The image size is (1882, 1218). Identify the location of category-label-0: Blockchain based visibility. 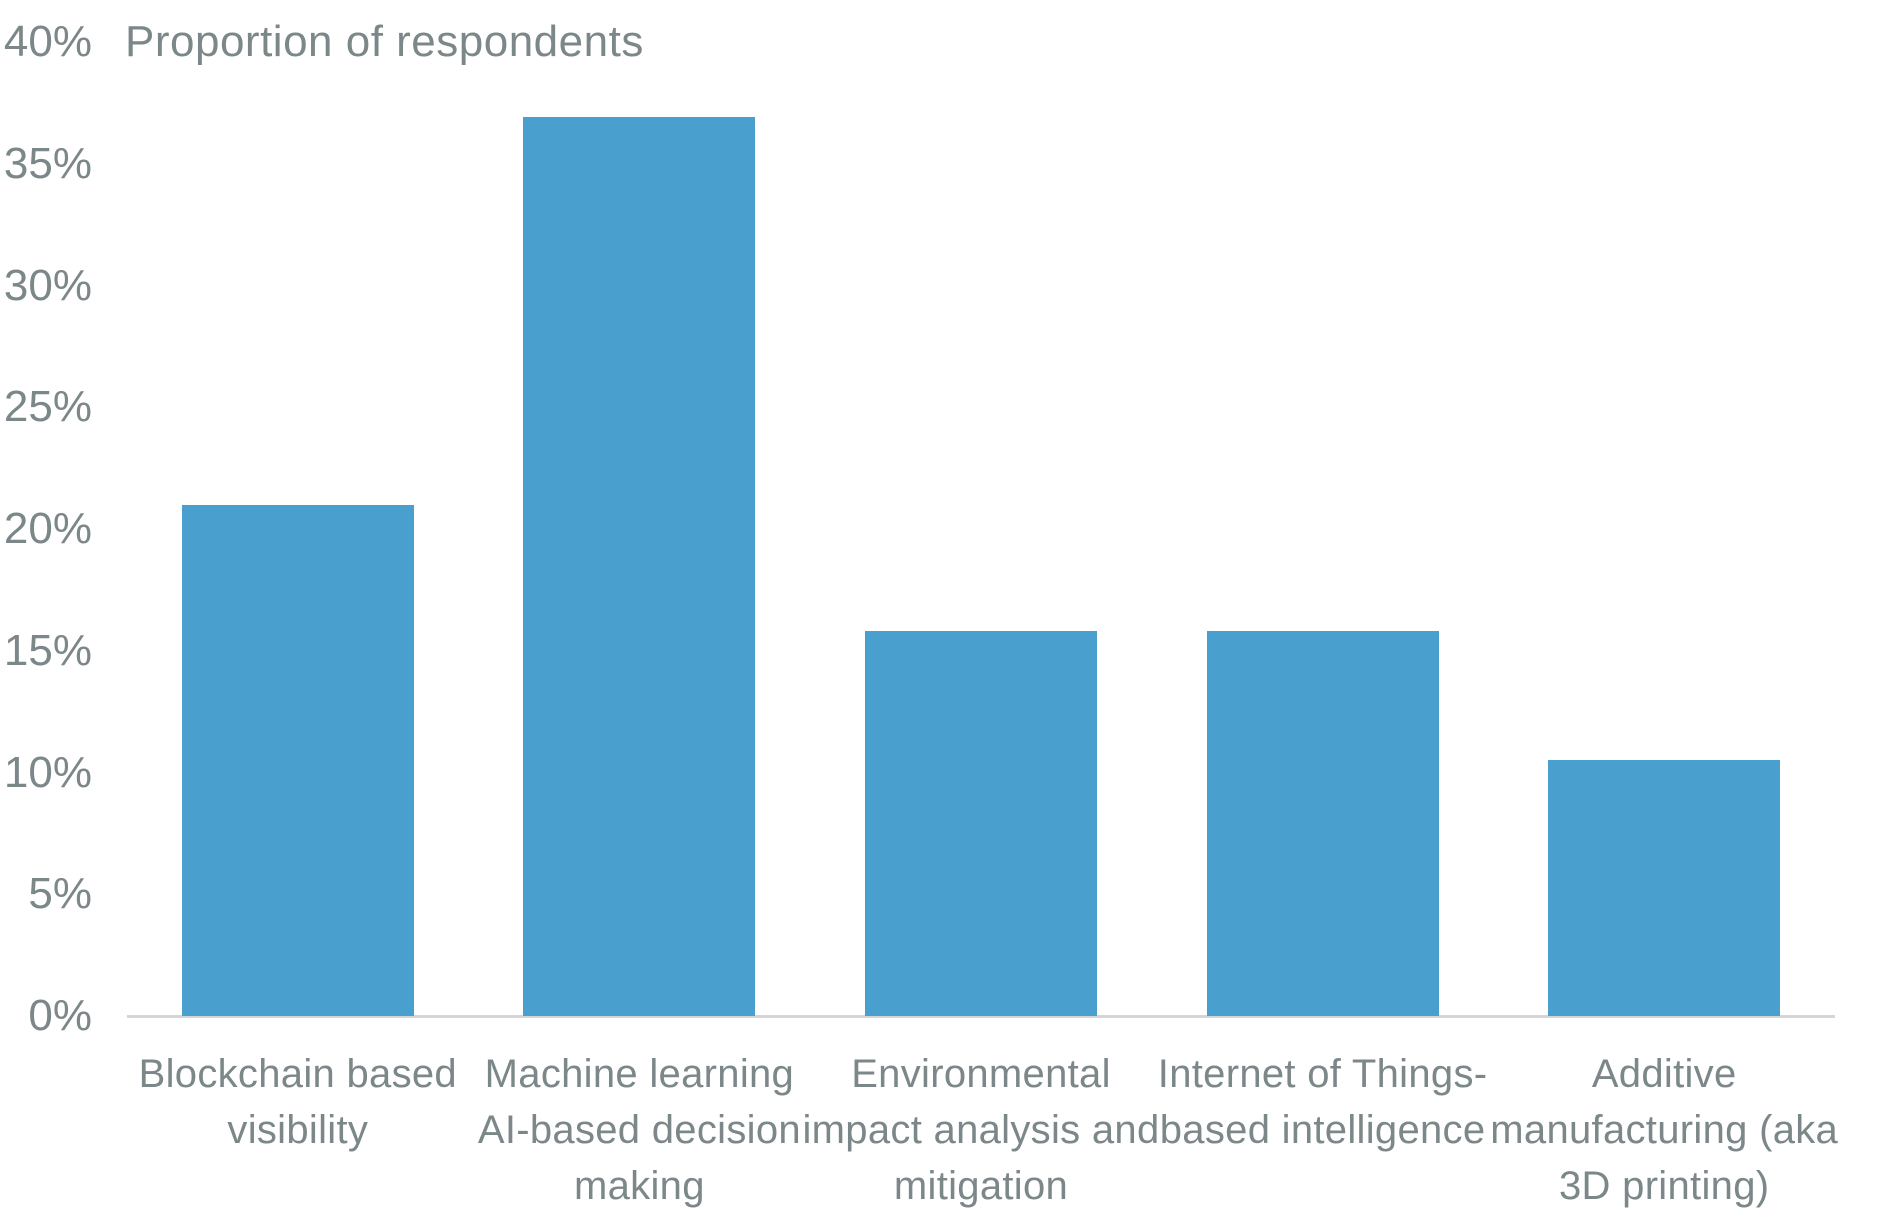
(297, 1102).